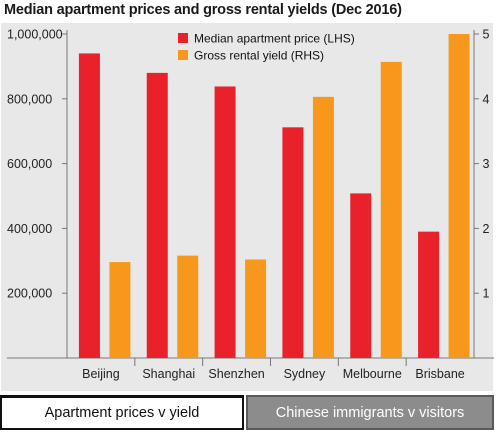  Describe the element at coordinates (29, 164) in the screenshot. I see `y-left-tick-label: 600,000` at that location.